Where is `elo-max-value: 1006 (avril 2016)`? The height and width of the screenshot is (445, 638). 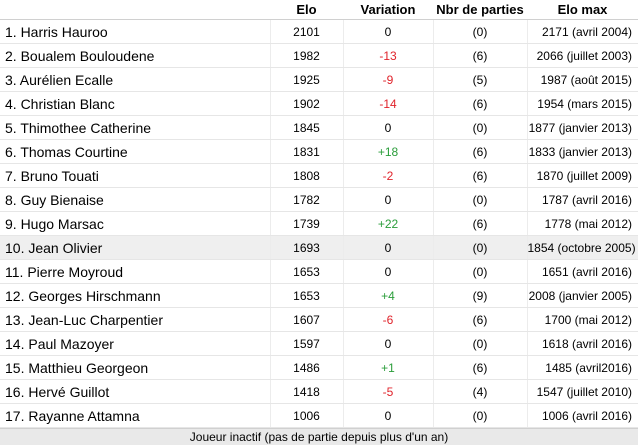
elo-max-value: 1006 (avril 2016) is located at coordinates (582, 415).